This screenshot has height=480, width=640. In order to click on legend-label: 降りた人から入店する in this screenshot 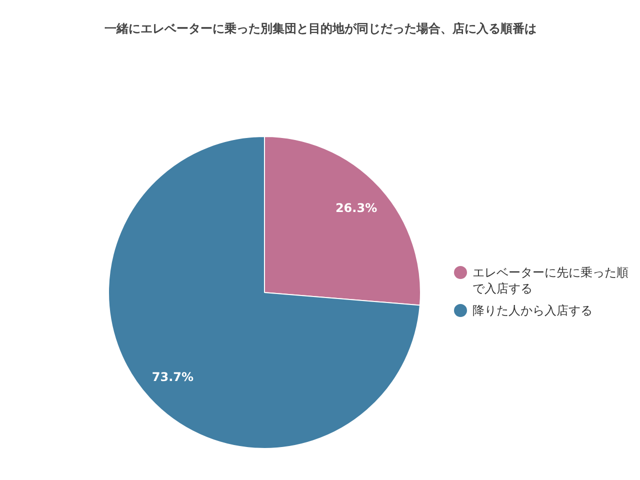, I will do `click(532, 311)`.